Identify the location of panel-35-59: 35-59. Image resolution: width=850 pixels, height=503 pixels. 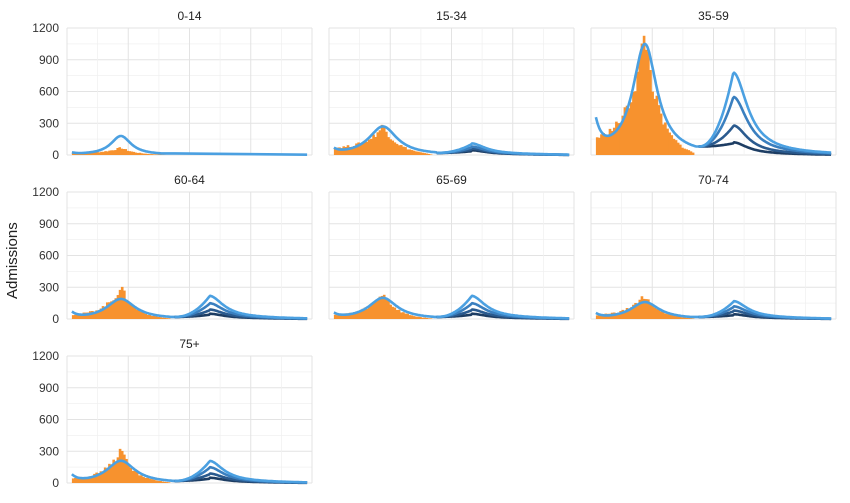
(713, 82).